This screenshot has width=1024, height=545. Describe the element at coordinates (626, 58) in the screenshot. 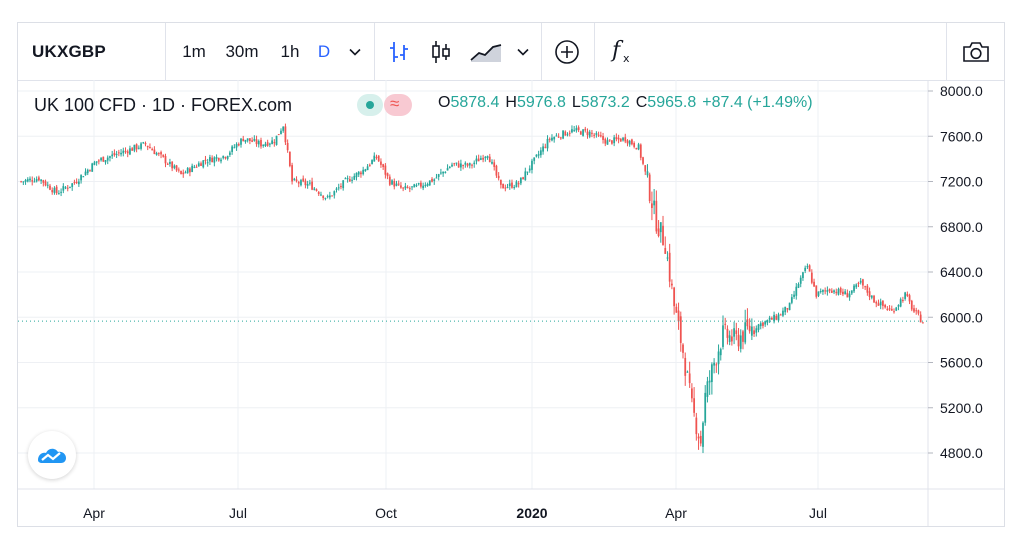

I see `svg-text: x` at that location.